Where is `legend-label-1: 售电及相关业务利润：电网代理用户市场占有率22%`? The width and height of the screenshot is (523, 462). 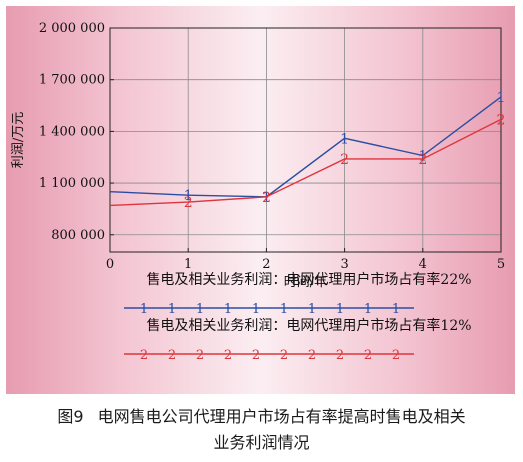
legend-label-1: 售电及相关业务利润：电网代理用户市场占有率22% is located at coordinates (308, 279).